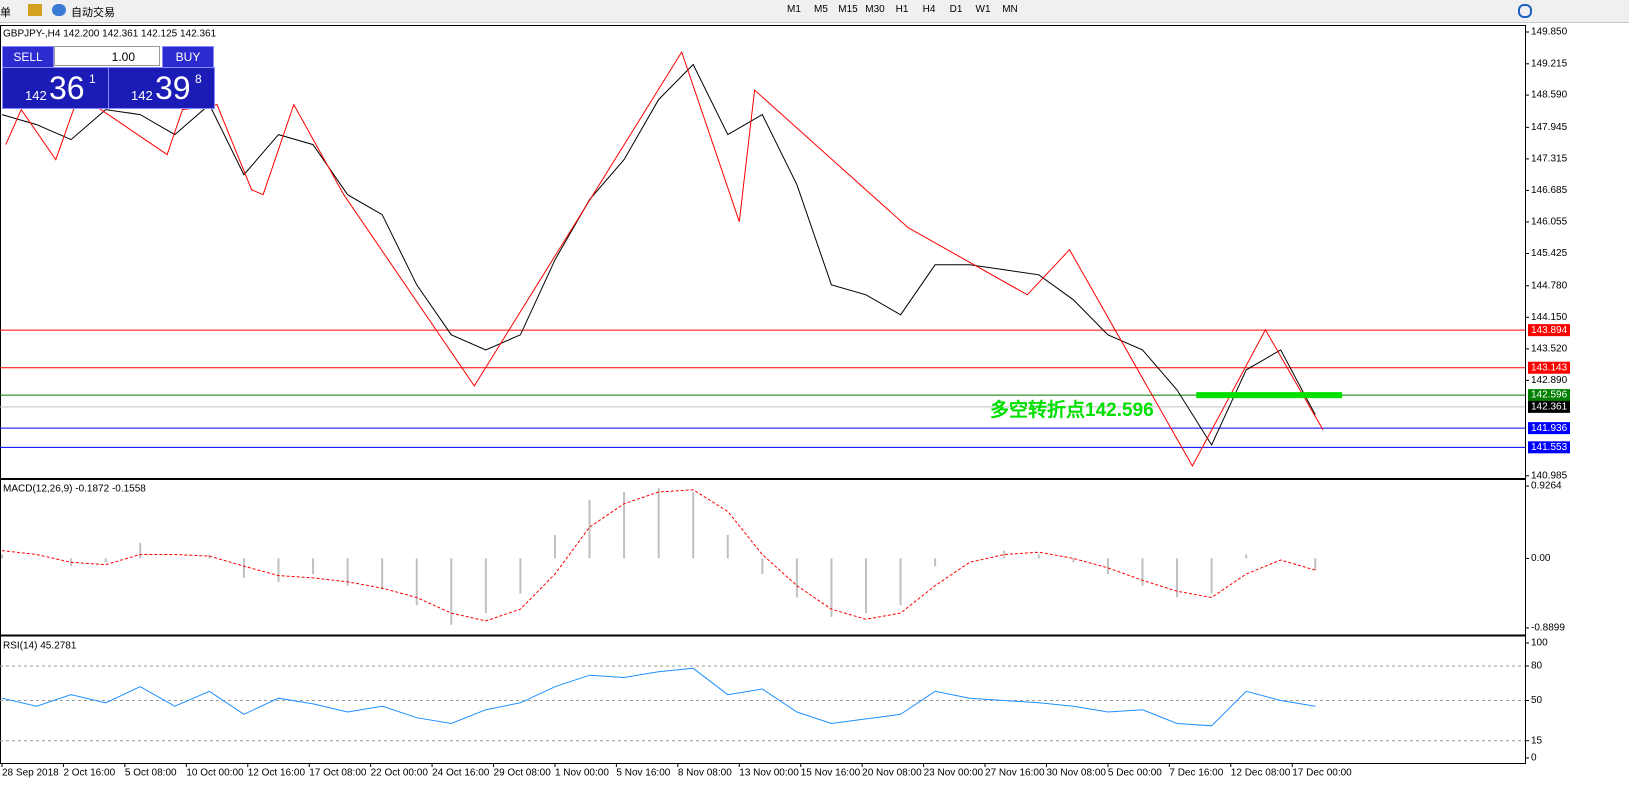 The width and height of the screenshot is (1629, 808). Describe the element at coordinates (902, 9) in the screenshot. I see `timeframe-button: H1` at that location.